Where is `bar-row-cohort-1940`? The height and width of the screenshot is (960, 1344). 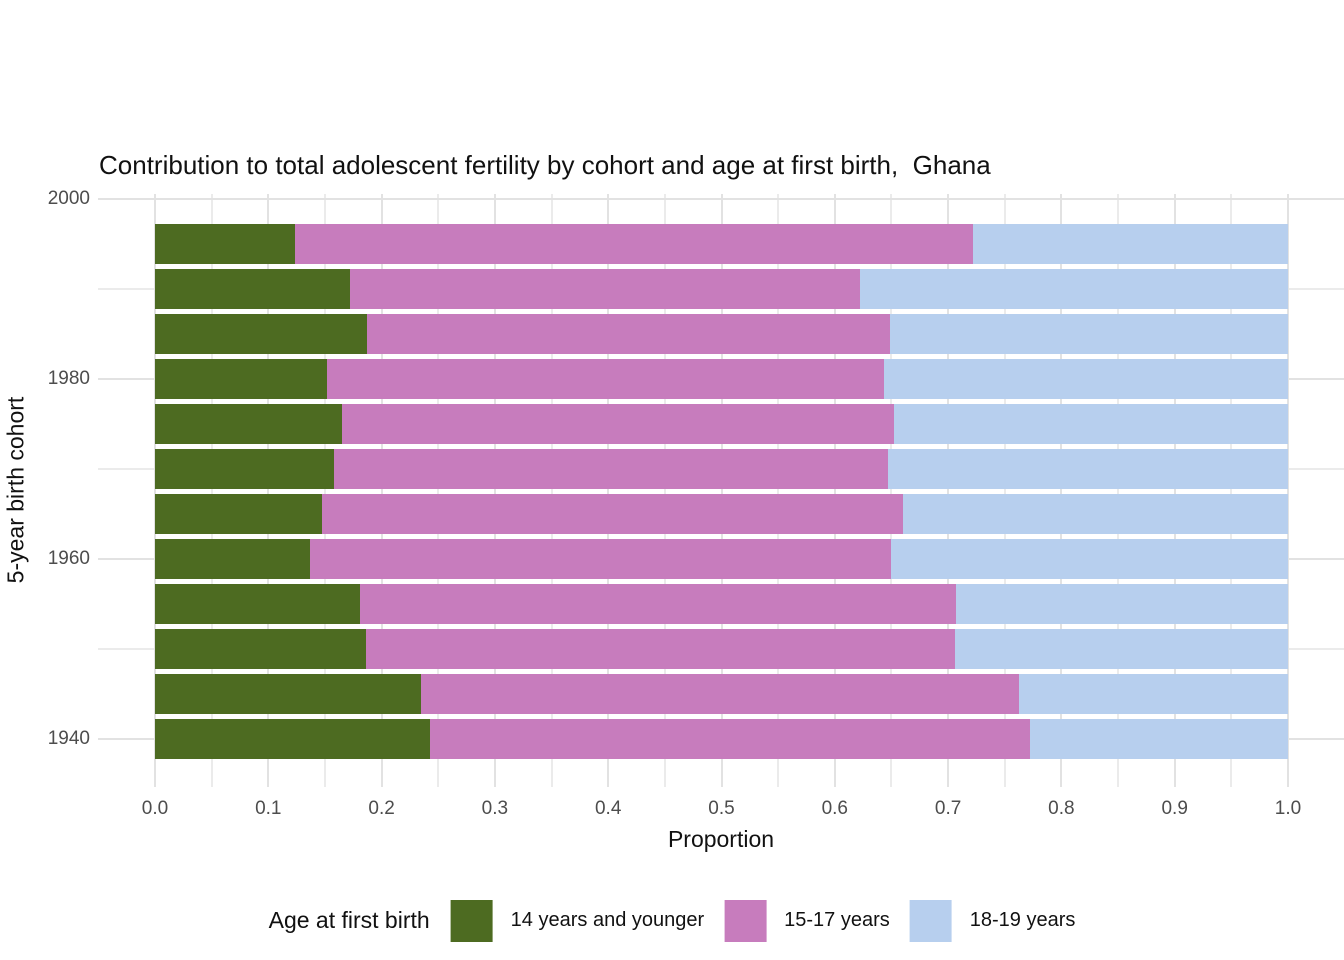 bar-row-cohort-1940 is located at coordinates (721, 739).